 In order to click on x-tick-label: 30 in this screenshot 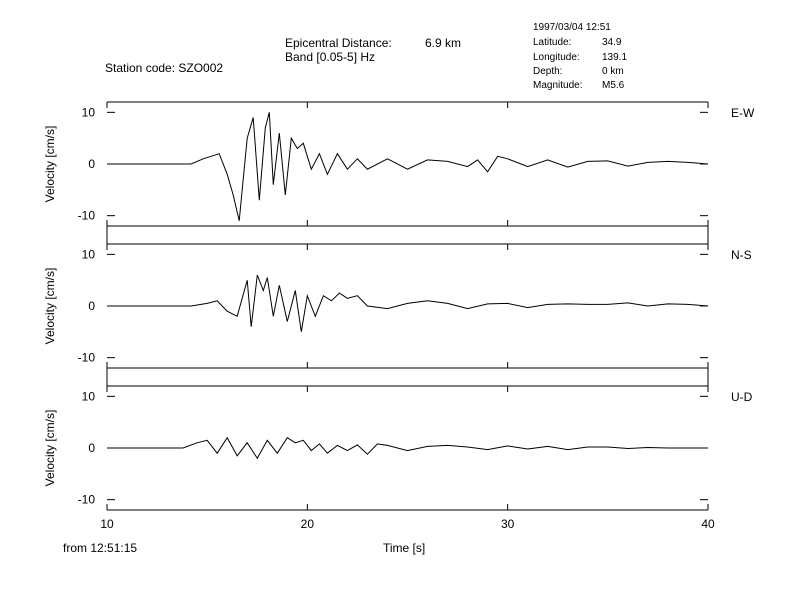, I will do `click(508, 524)`.